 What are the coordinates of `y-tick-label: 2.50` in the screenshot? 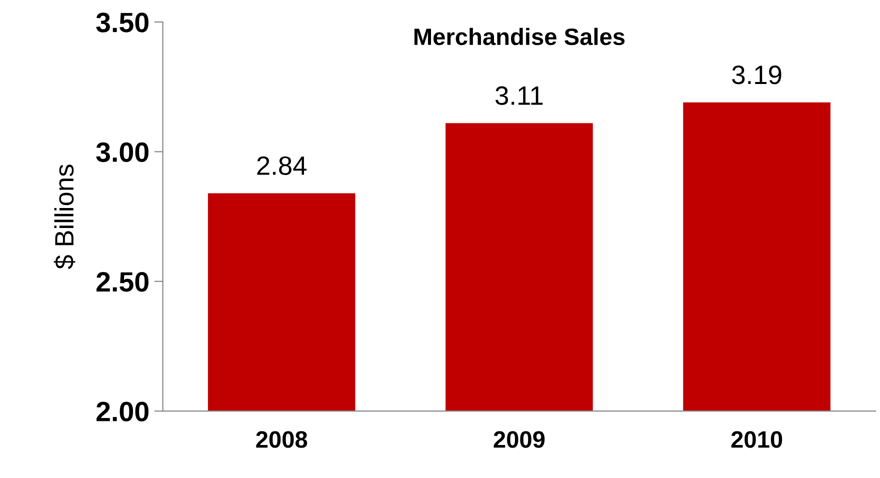 It's located at (122, 282).